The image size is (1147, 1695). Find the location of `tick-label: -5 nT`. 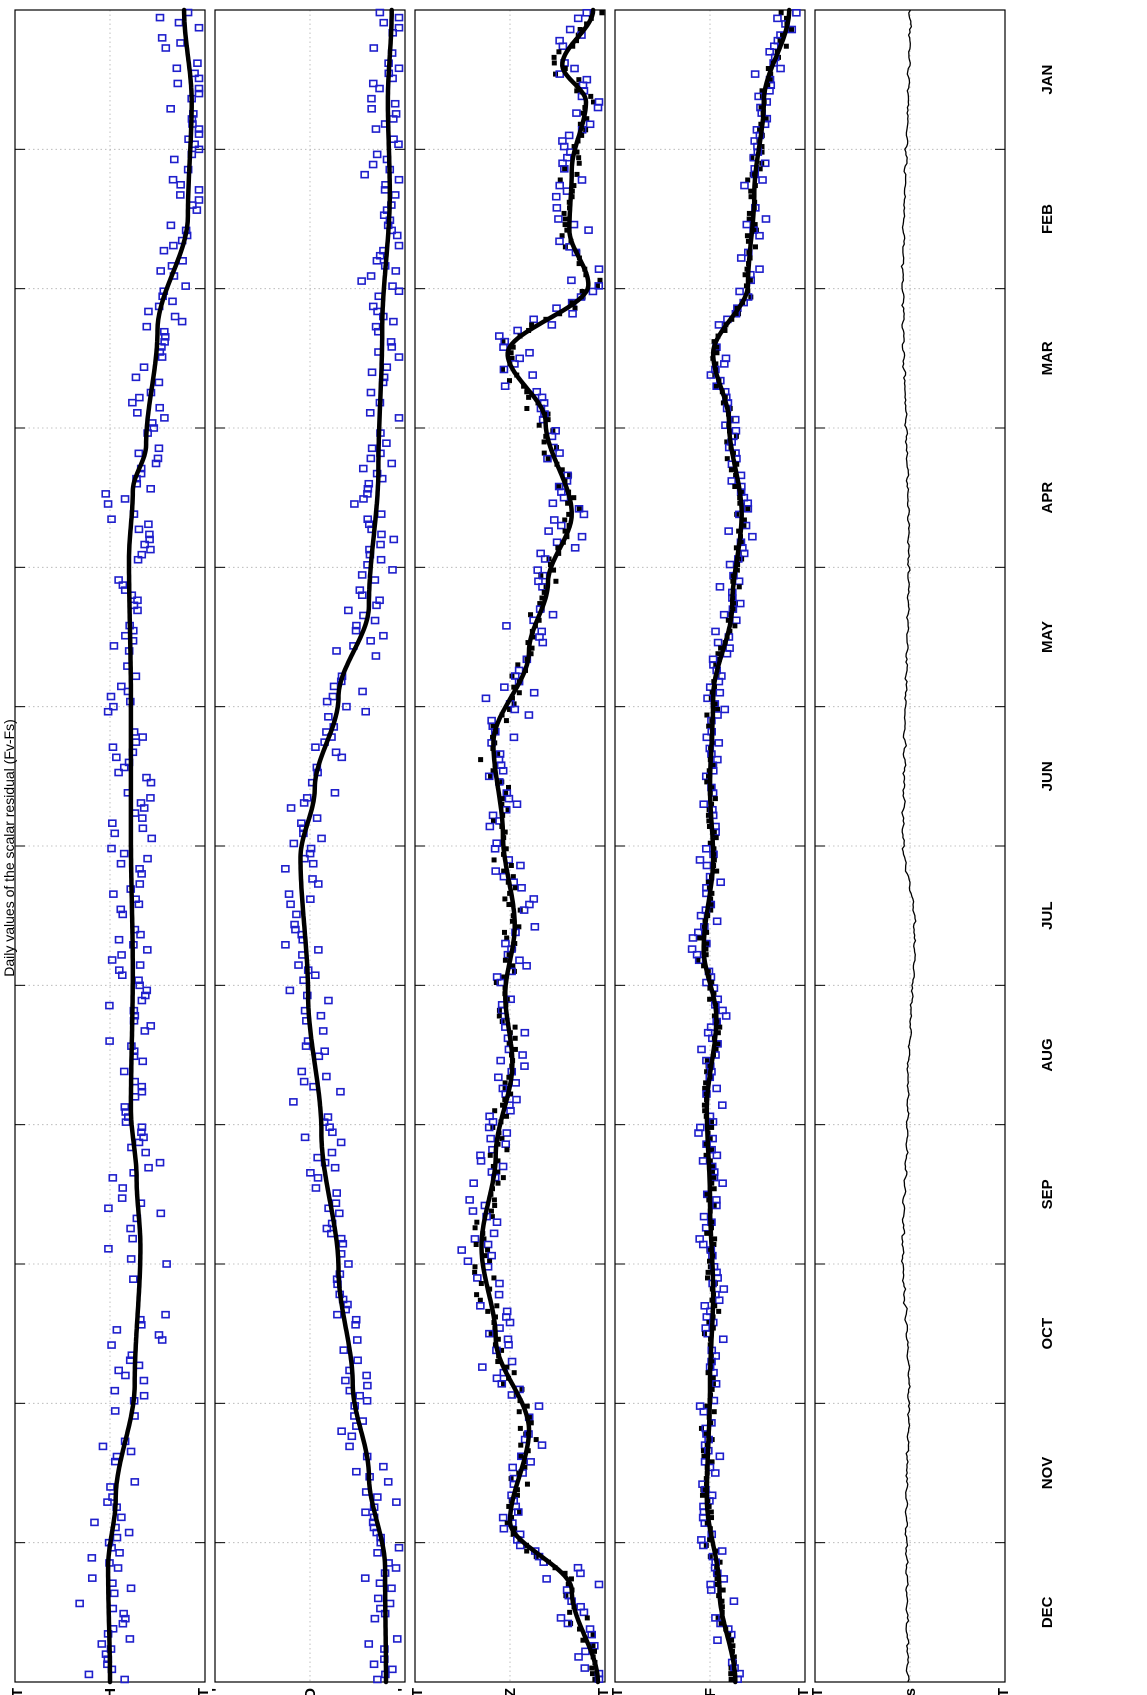

tick-label: -5 nT is located at coordinates (203, 1691).